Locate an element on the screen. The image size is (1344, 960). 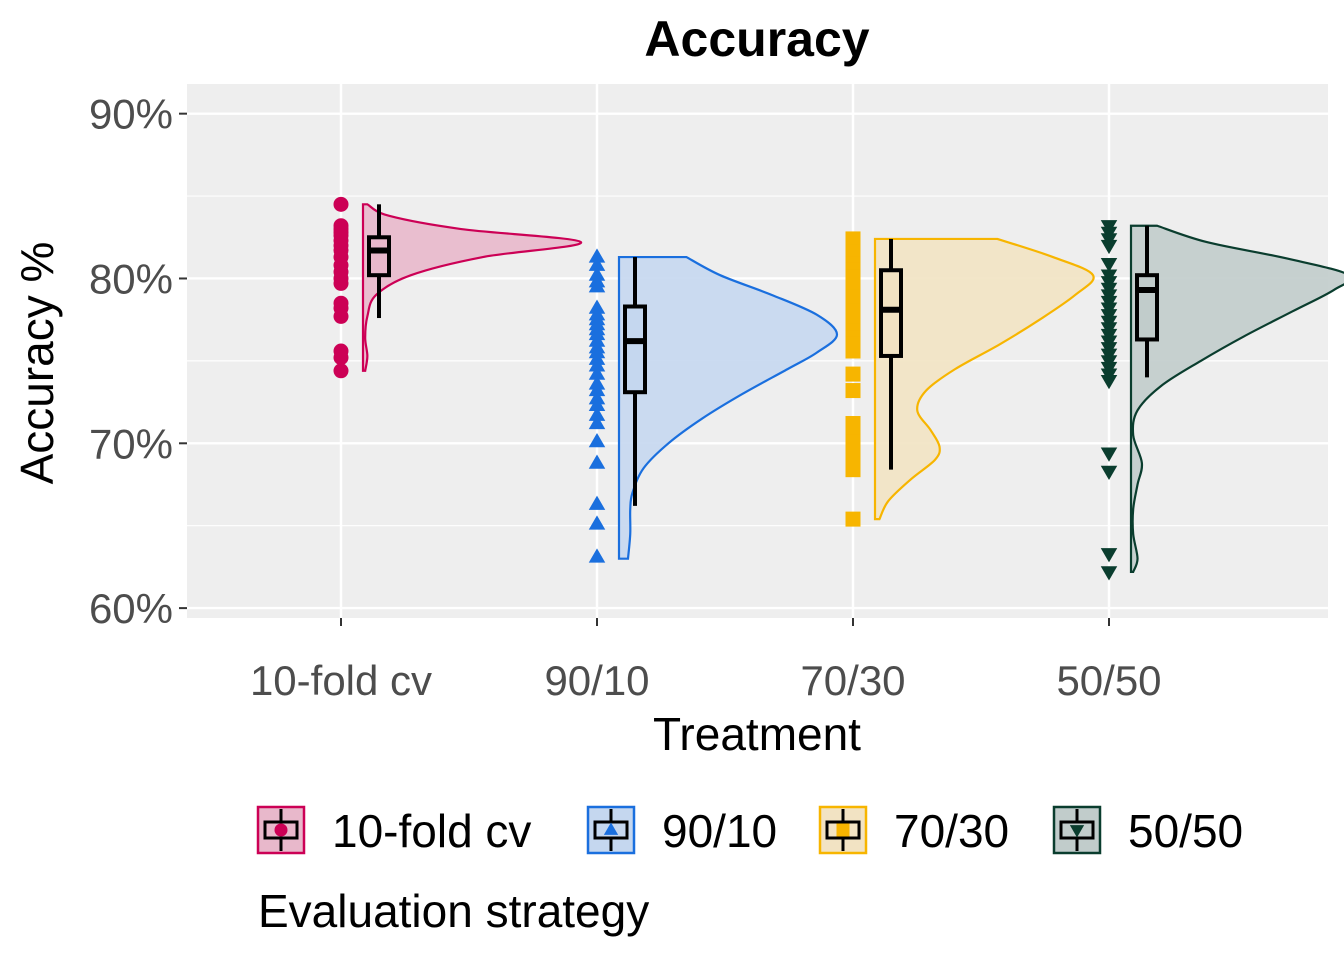
y-tick-label: 70% is located at coordinates (131, 443).